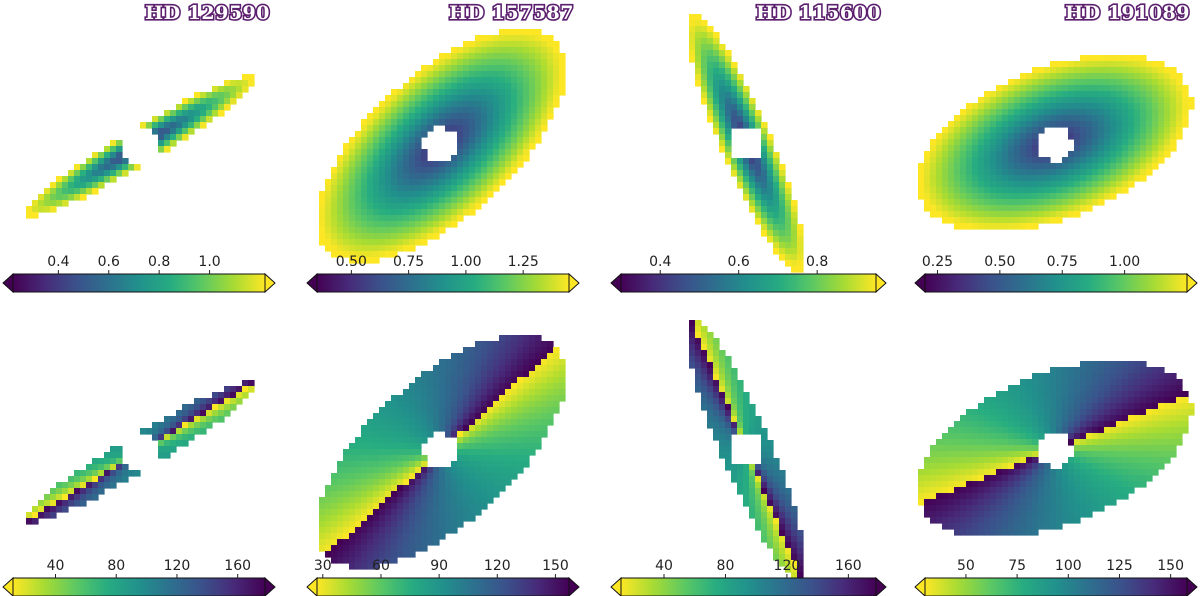 Image resolution: width=1200 pixels, height=596 pixels. What do you see at coordinates (511, 13) in the screenshot?
I see `panel-title: HD 157587` at bounding box center [511, 13].